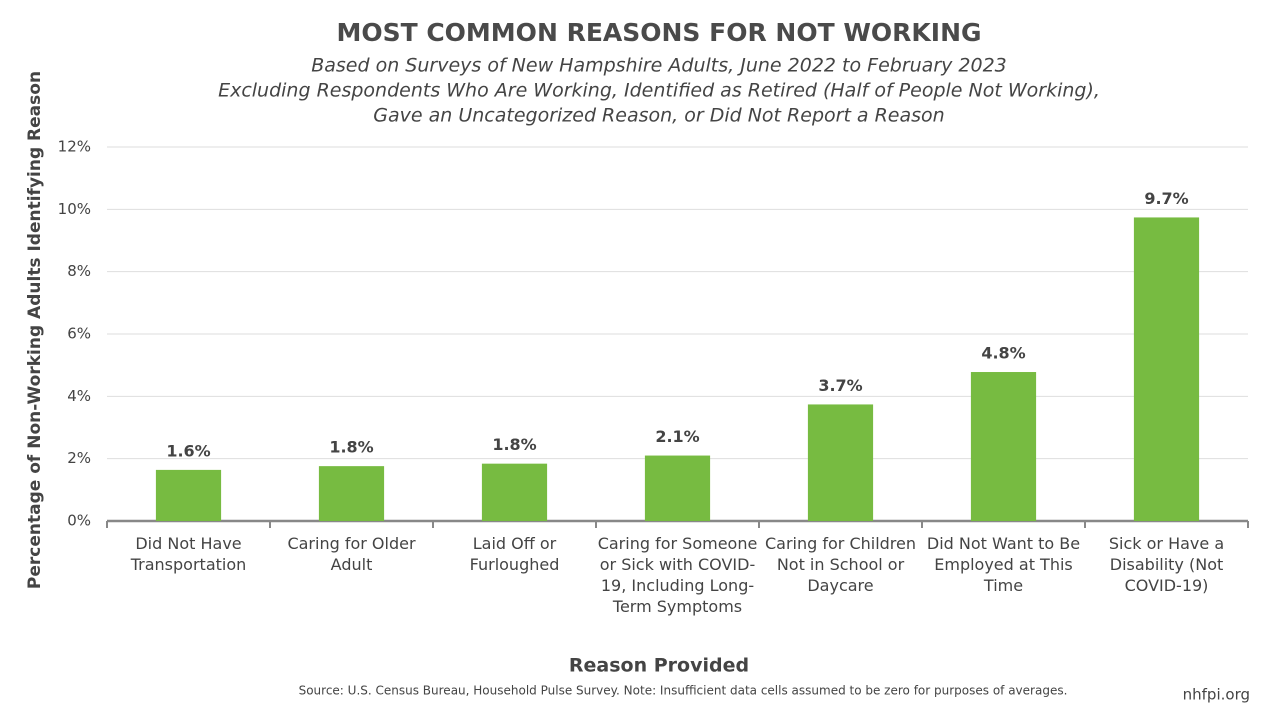 The width and height of the screenshot is (1270, 715). Describe the element at coordinates (188, 450) in the screenshot. I see `value-label: 1.6%` at that location.